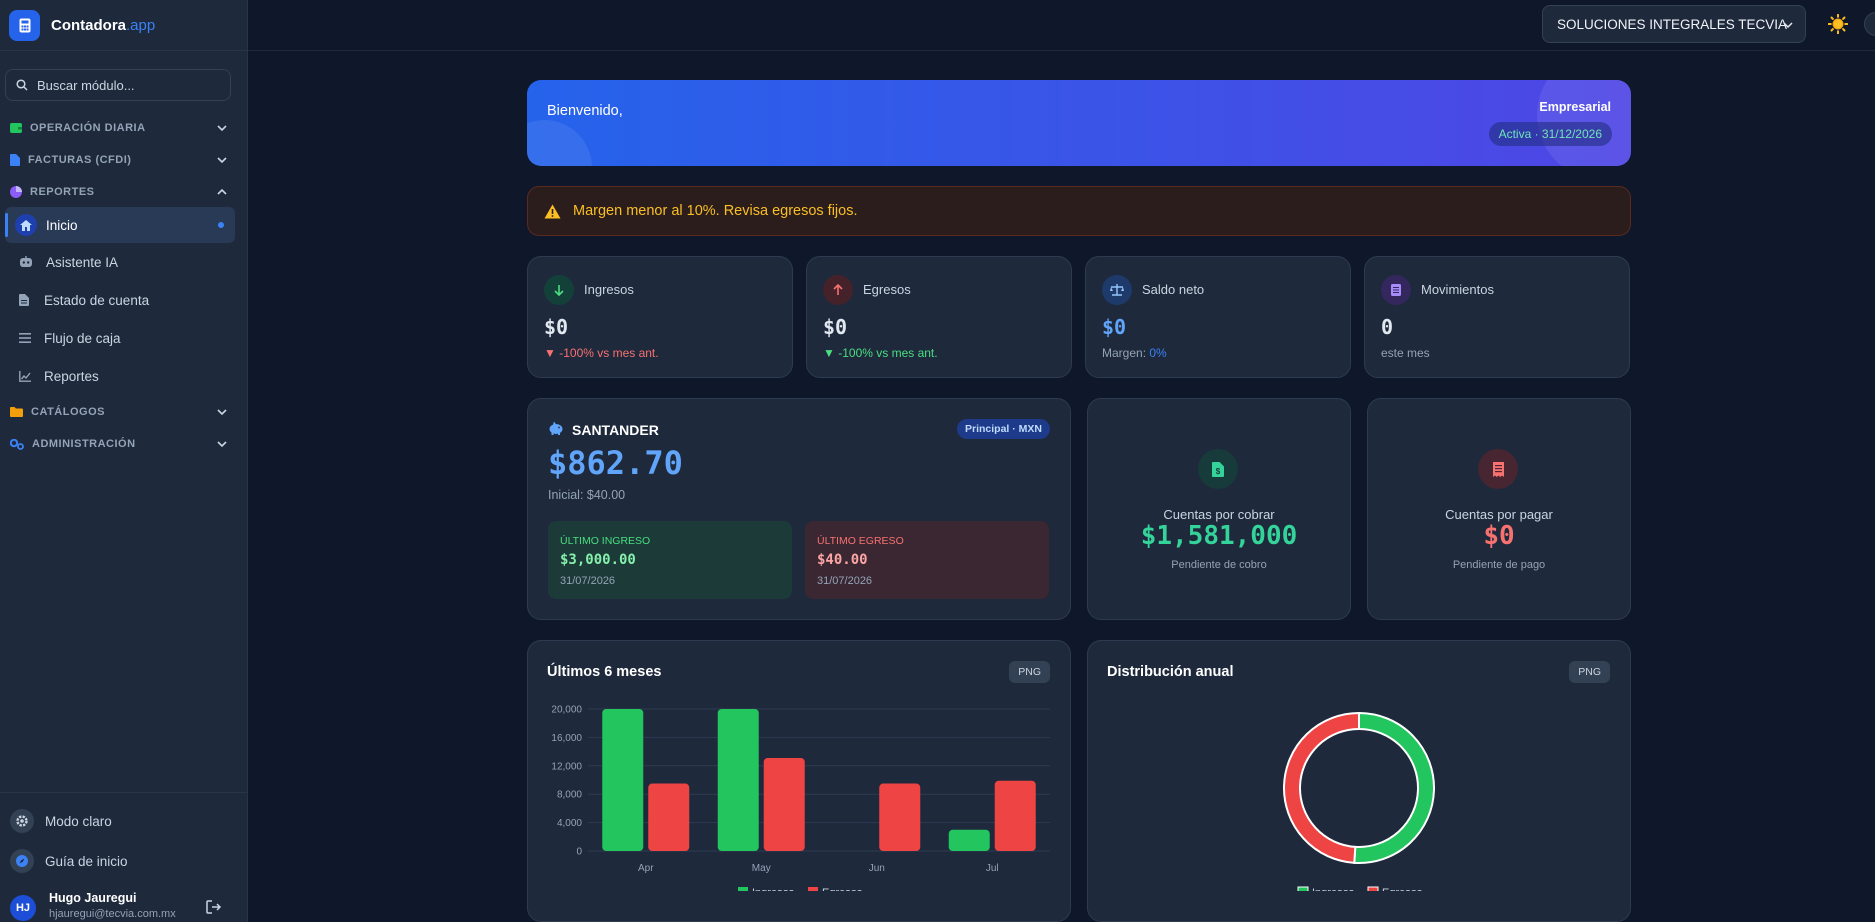 The height and width of the screenshot is (922, 1875). I want to click on stat-label: Ingresos, so click(609, 289).